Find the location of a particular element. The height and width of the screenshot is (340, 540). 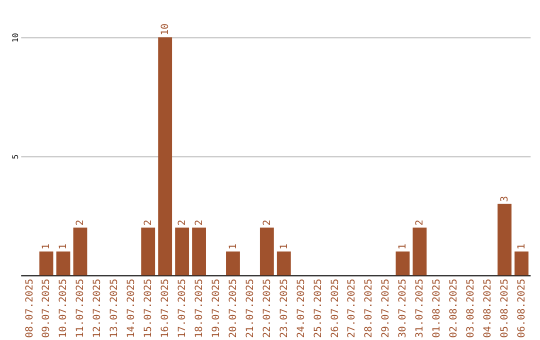

x-tick-label: 08.07.2025 is located at coordinates (30, 308).